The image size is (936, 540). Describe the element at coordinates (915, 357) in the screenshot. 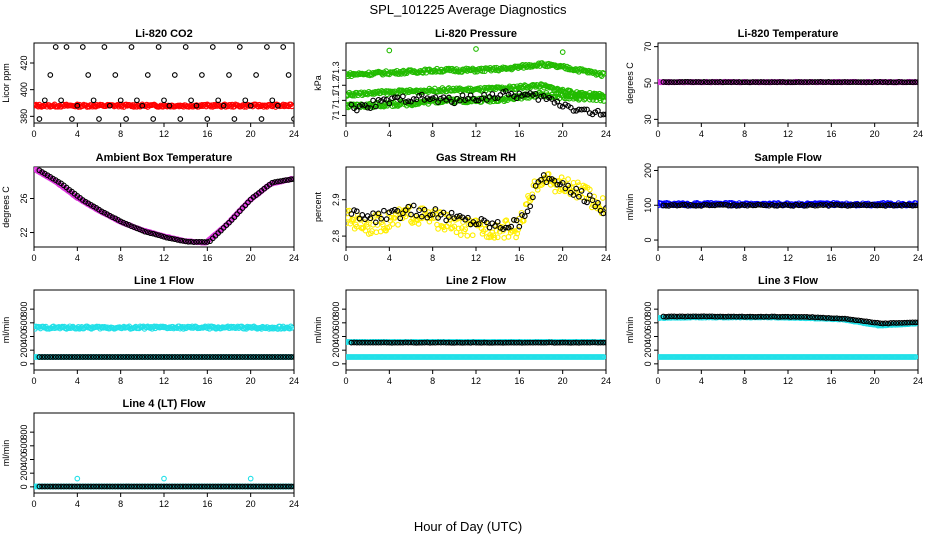

I see `data-point-cyan` at that location.